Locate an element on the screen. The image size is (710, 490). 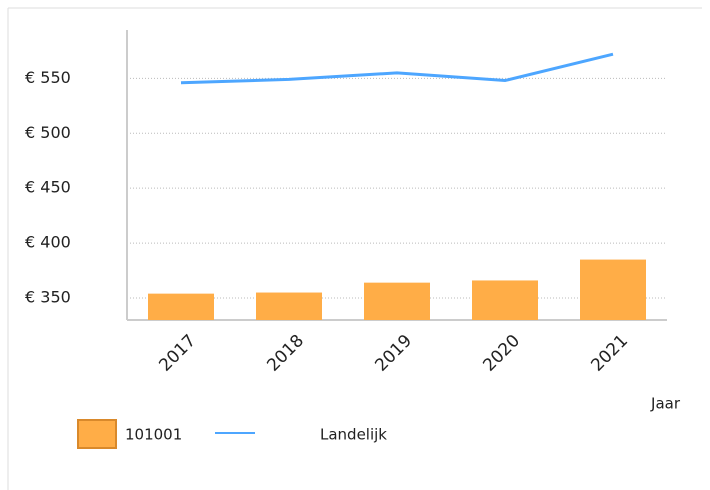
y-tick-label: € 400 is located at coordinates (48, 242).